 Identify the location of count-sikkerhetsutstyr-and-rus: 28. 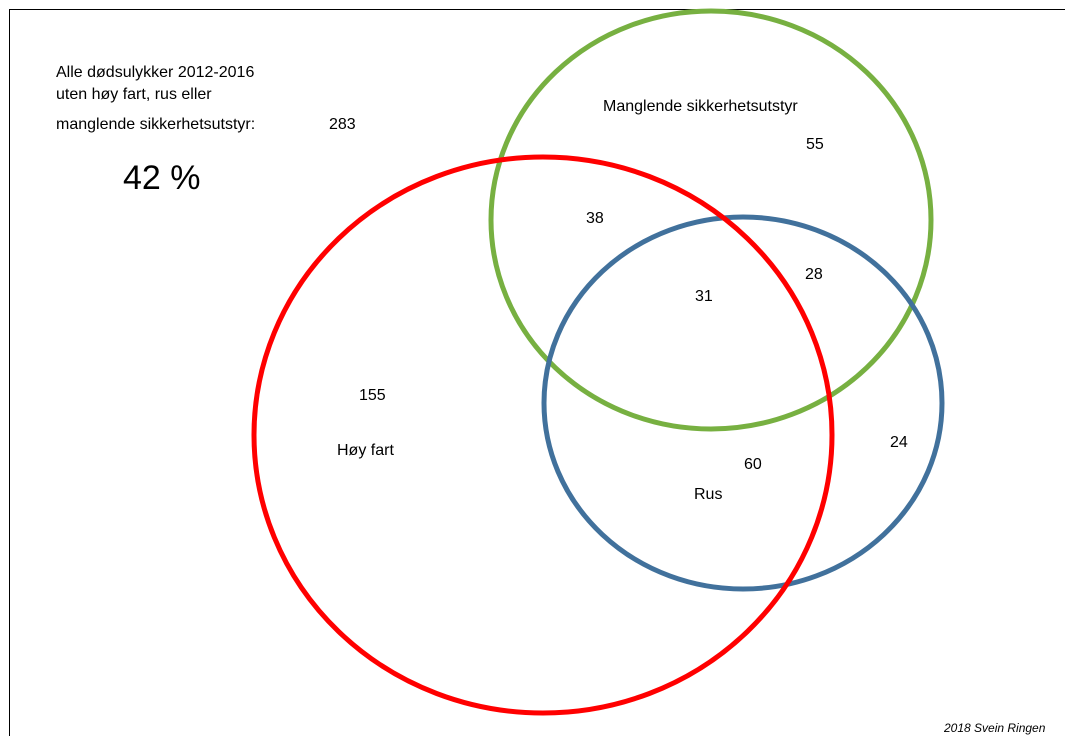
(814, 274).